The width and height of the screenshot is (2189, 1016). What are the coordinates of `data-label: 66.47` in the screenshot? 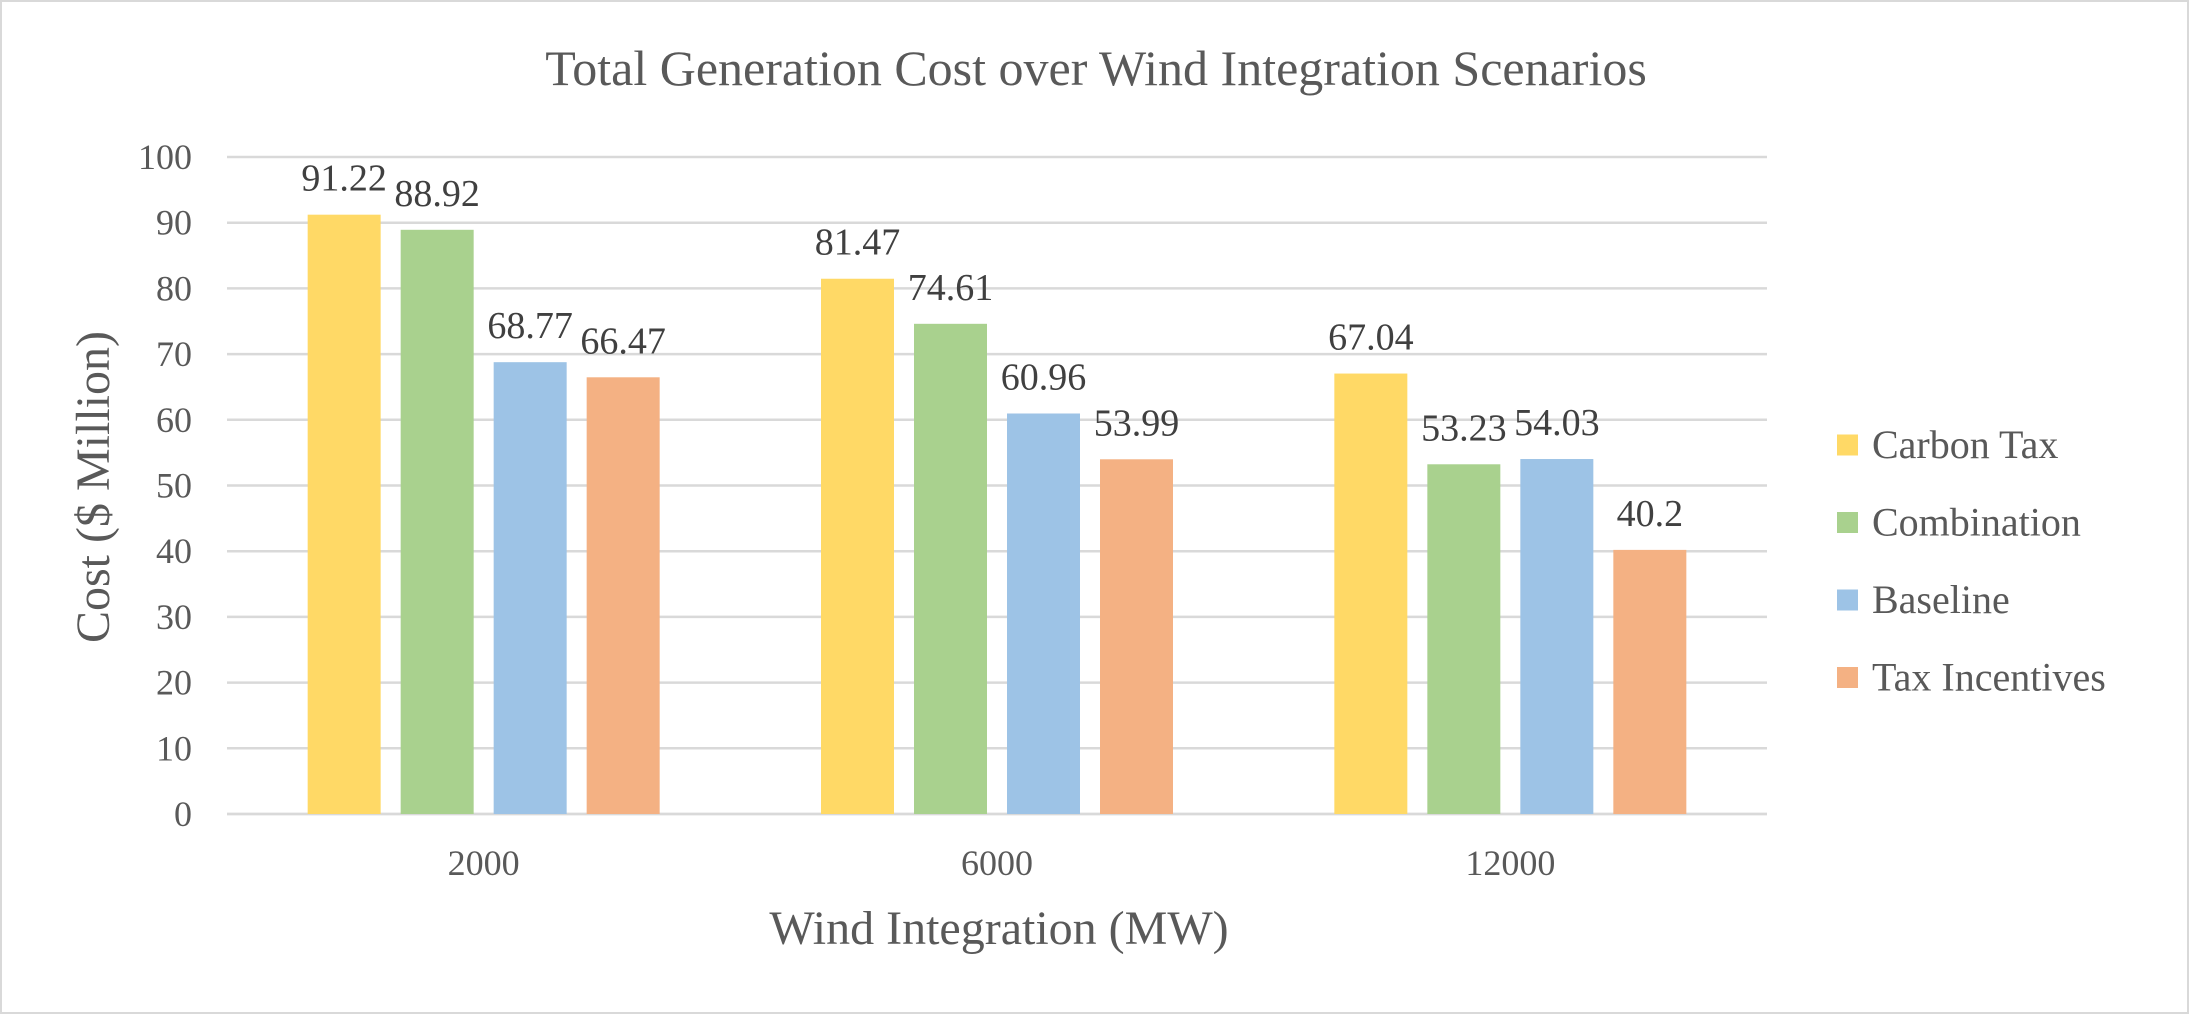 It's located at (623, 341).